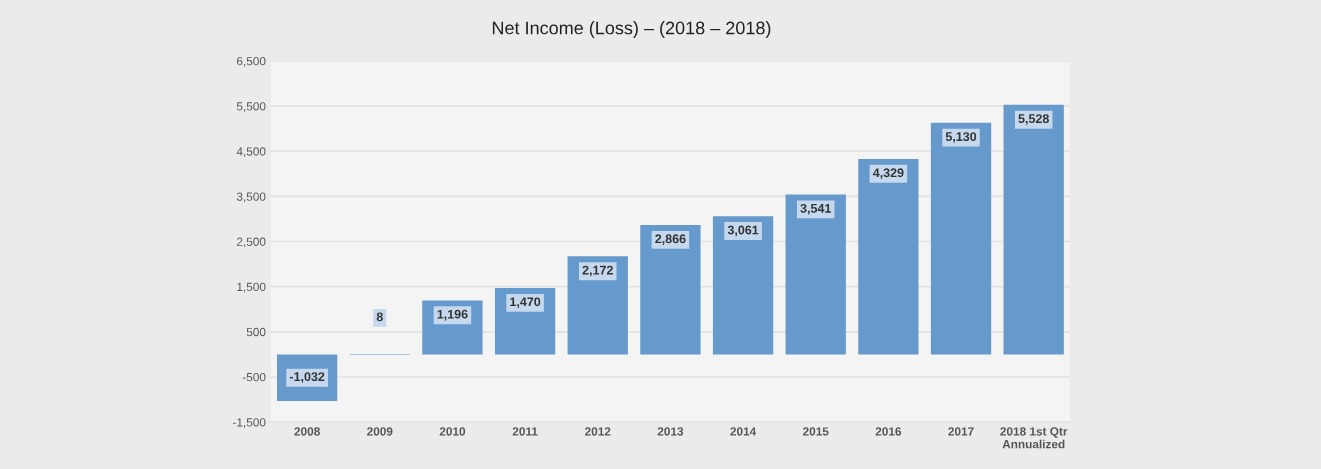 The width and height of the screenshot is (1321, 469). Describe the element at coordinates (888, 173) in the screenshot. I see `data-label: 4,329` at that location.